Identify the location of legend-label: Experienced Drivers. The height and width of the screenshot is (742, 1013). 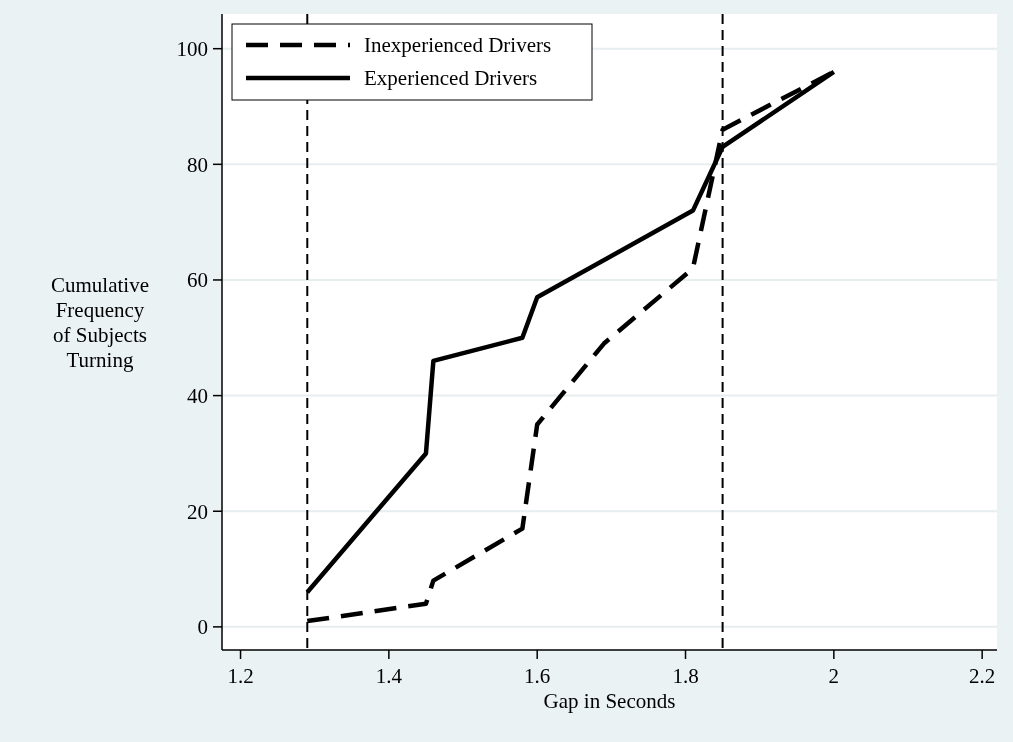
(451, 78).